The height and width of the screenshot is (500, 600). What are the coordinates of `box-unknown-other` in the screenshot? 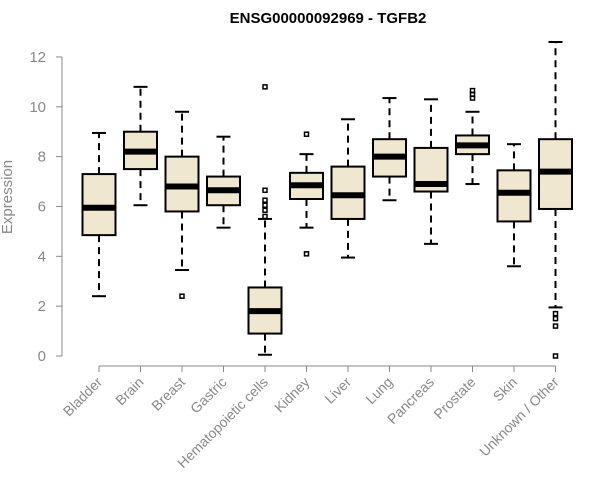 It's located at (555, 200).